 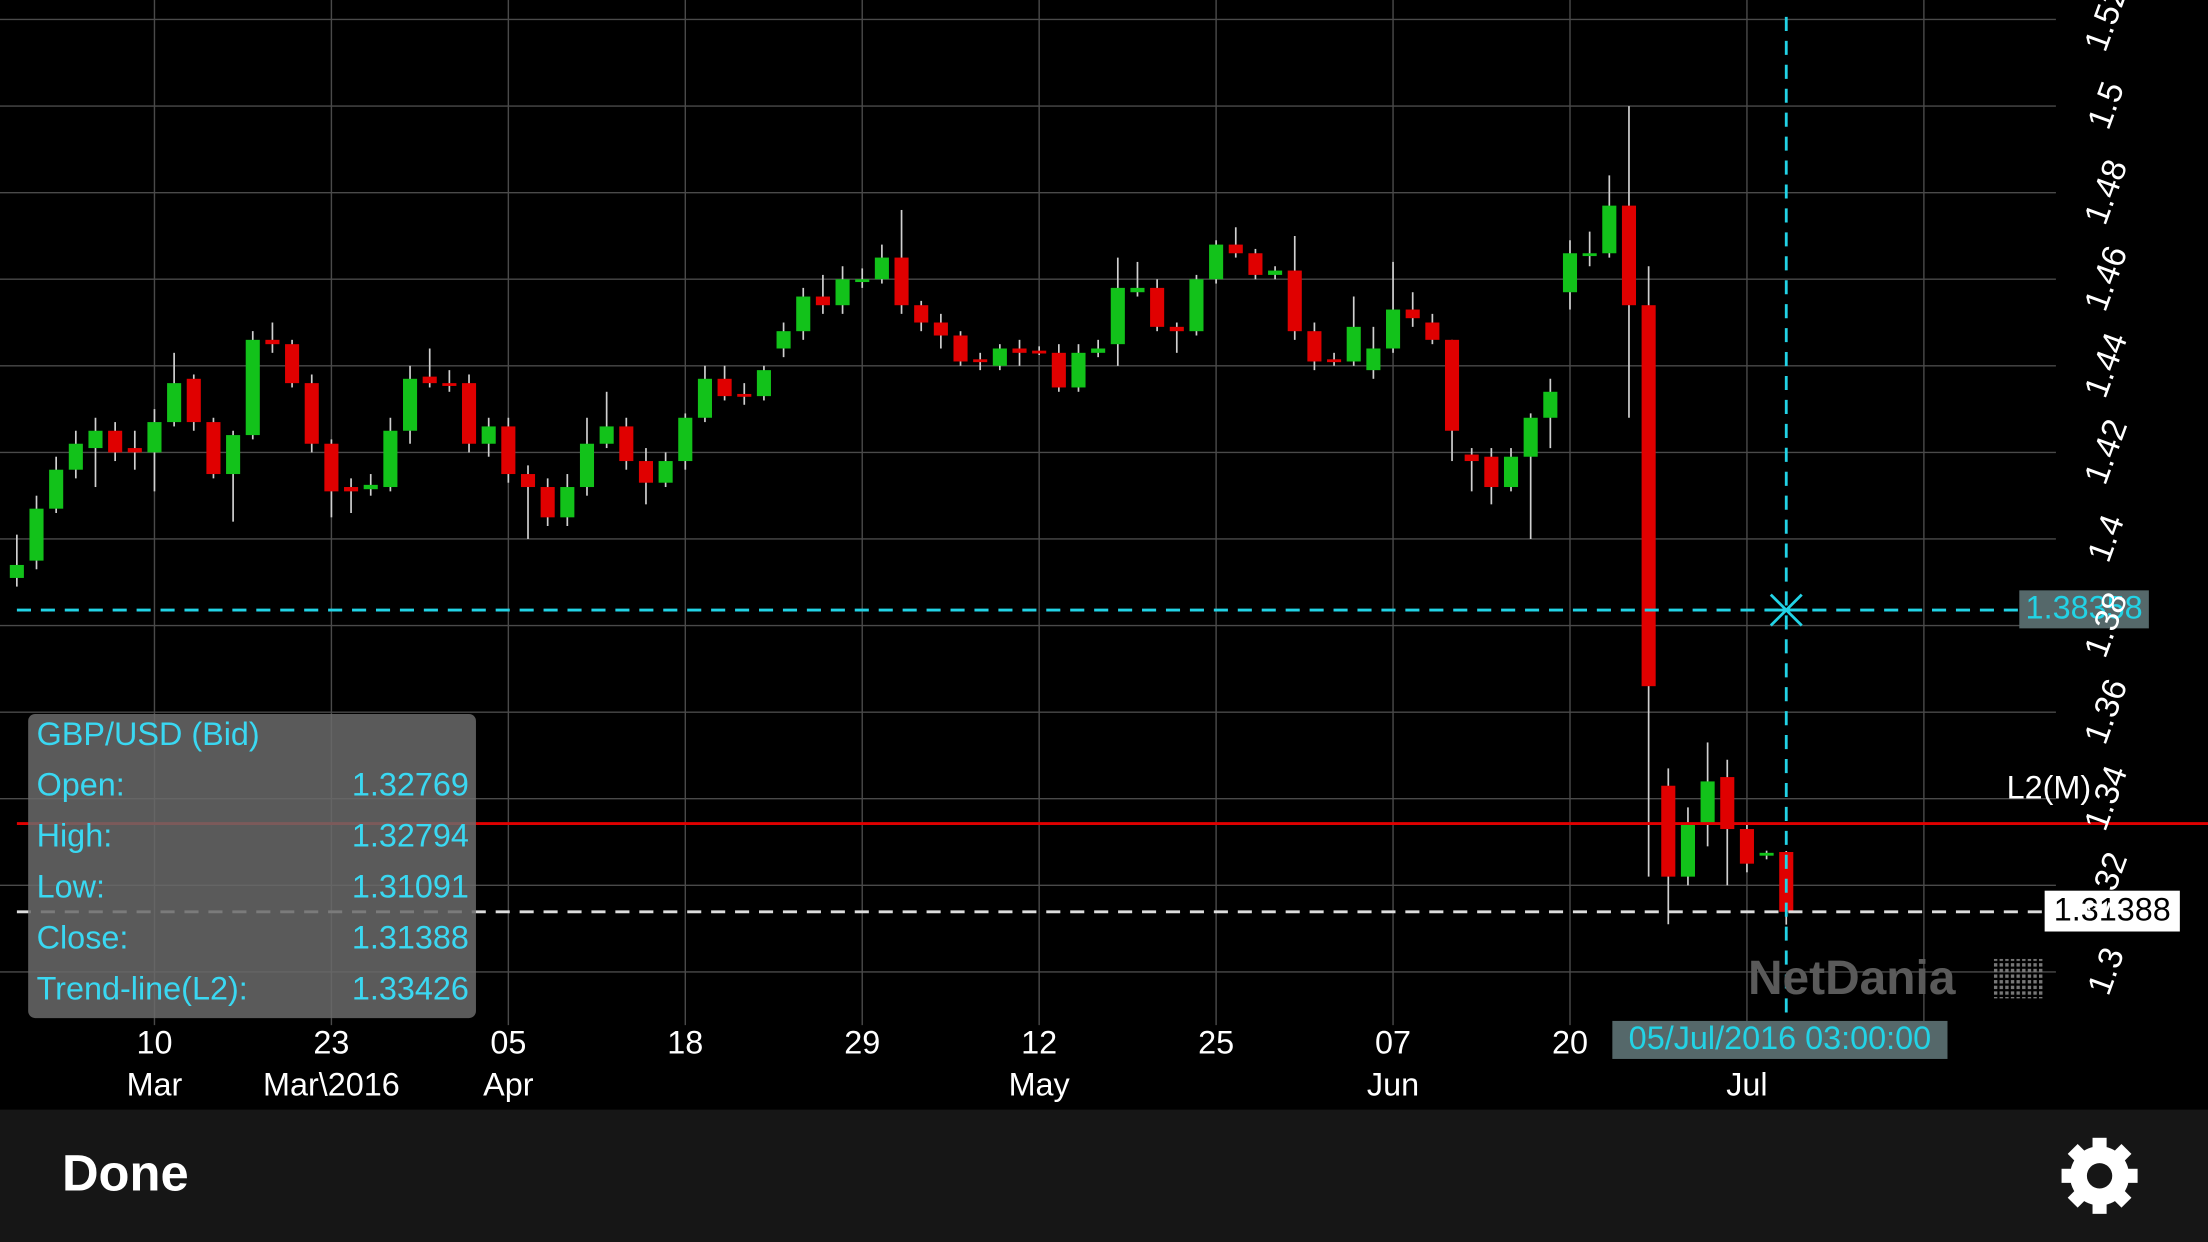 What do you see at coordinates (1780, 1038) in the screenshot?
I see `crosshair-date-label: 05/Jul/2016 03:00:00` at bounding box center [1780, 1038].